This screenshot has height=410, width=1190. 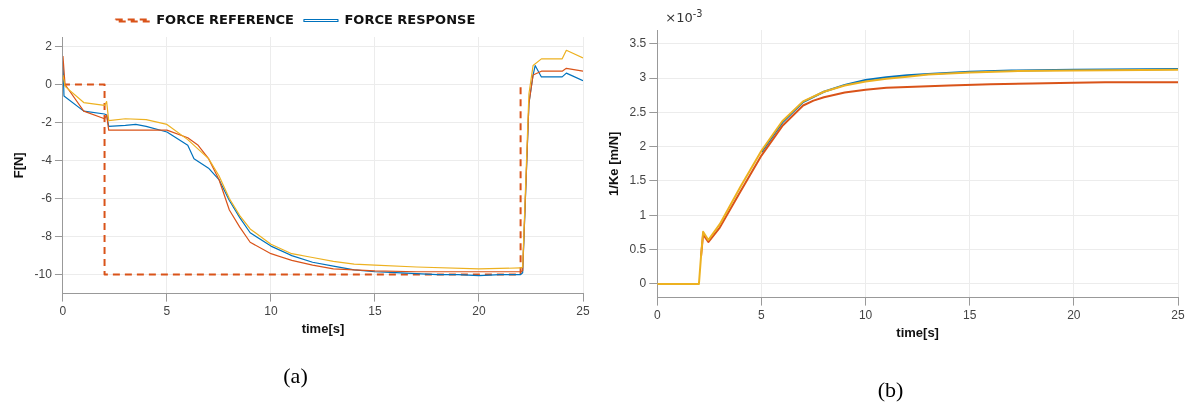 I want to click on y-tick-label: 1.5, so click(x=638, y=180).